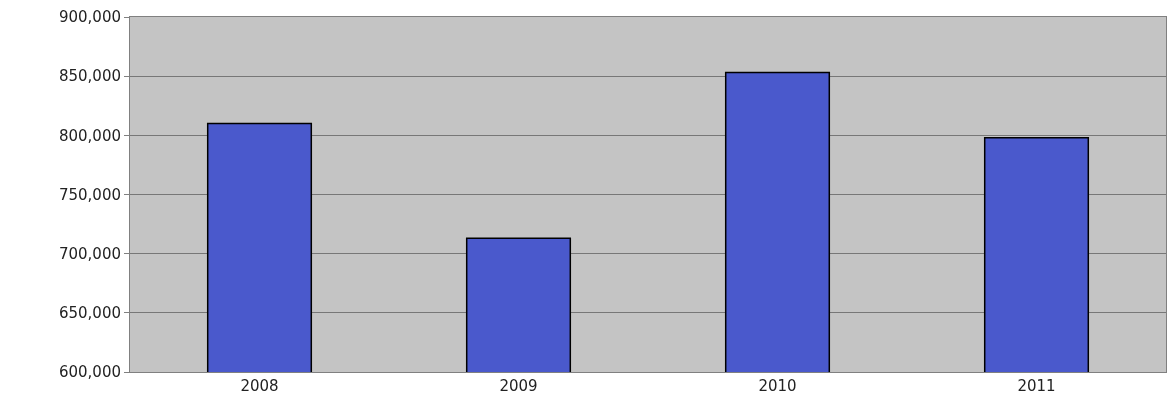 Image resolution: width=1172 pixels, height=408 pixels. What do you see at coordinates (1036, 386) in the screenshot?
I see `x-tick-label: 2011` at bounding box center [1036, 386].